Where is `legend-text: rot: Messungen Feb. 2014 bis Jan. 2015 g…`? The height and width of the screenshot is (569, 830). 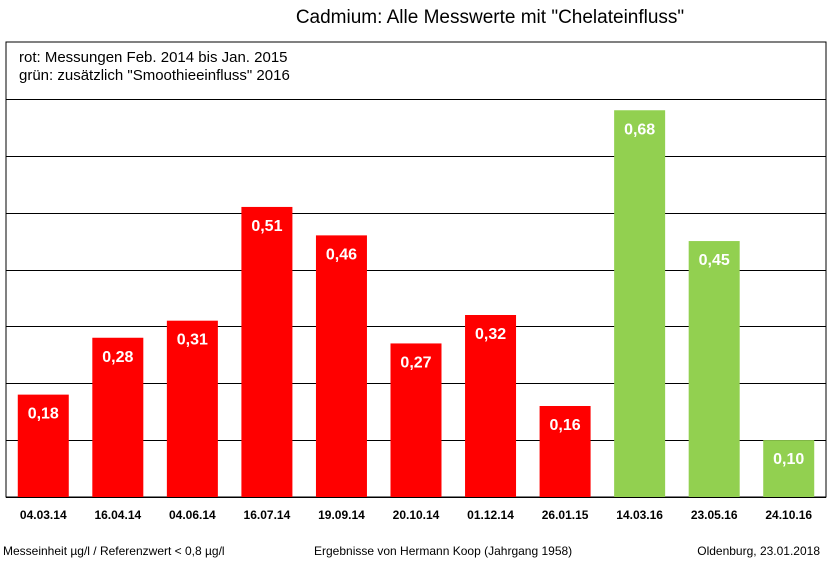 legend-text: rot: Messungen Feb. 2014 bis Jan. 2015 g… is located at coordinates (154, 67).